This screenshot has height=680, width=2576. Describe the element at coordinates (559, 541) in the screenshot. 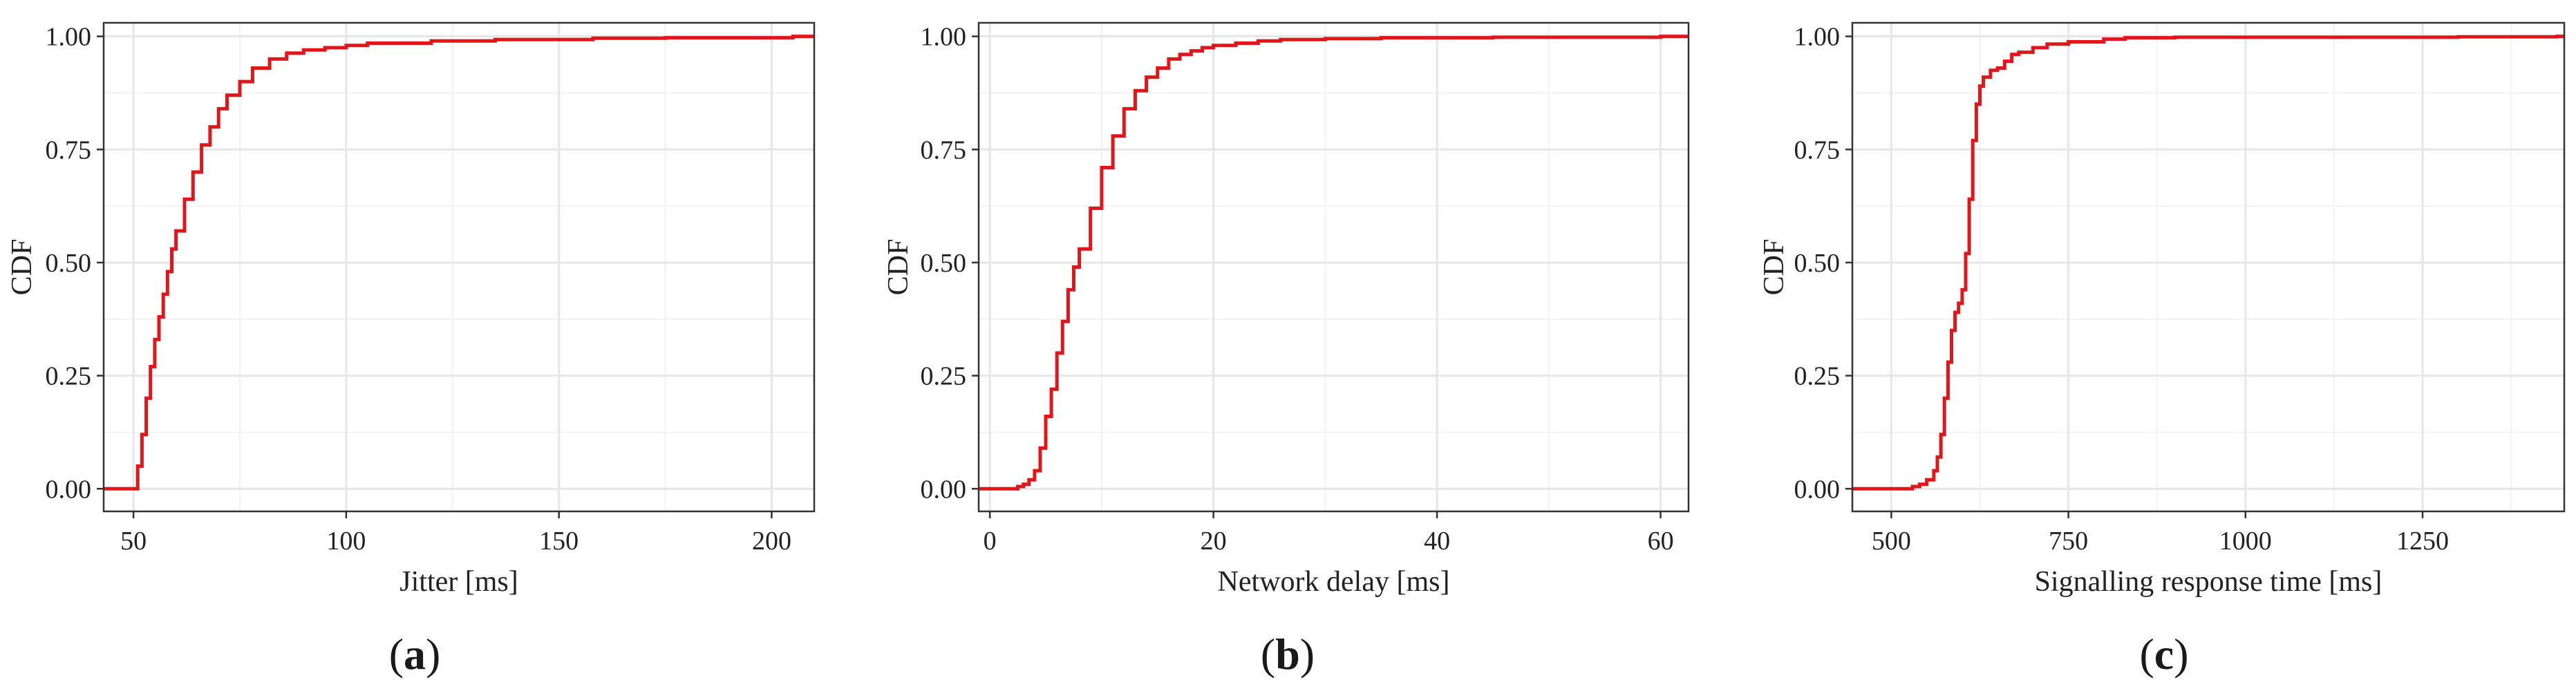

I see `x-tick-label: 150` at that location.